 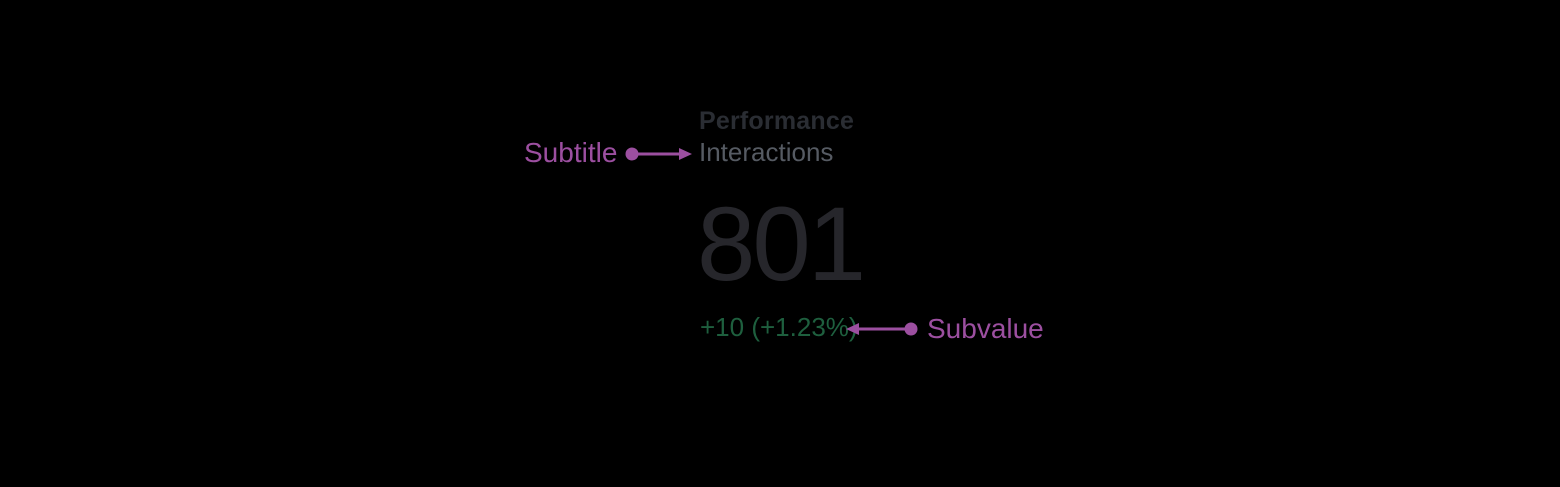 What do you see at coordinates (985, 328) in the screenshot?
I see `subvalue-annotation-label: Subvalue` at bounding box center [985, 328].